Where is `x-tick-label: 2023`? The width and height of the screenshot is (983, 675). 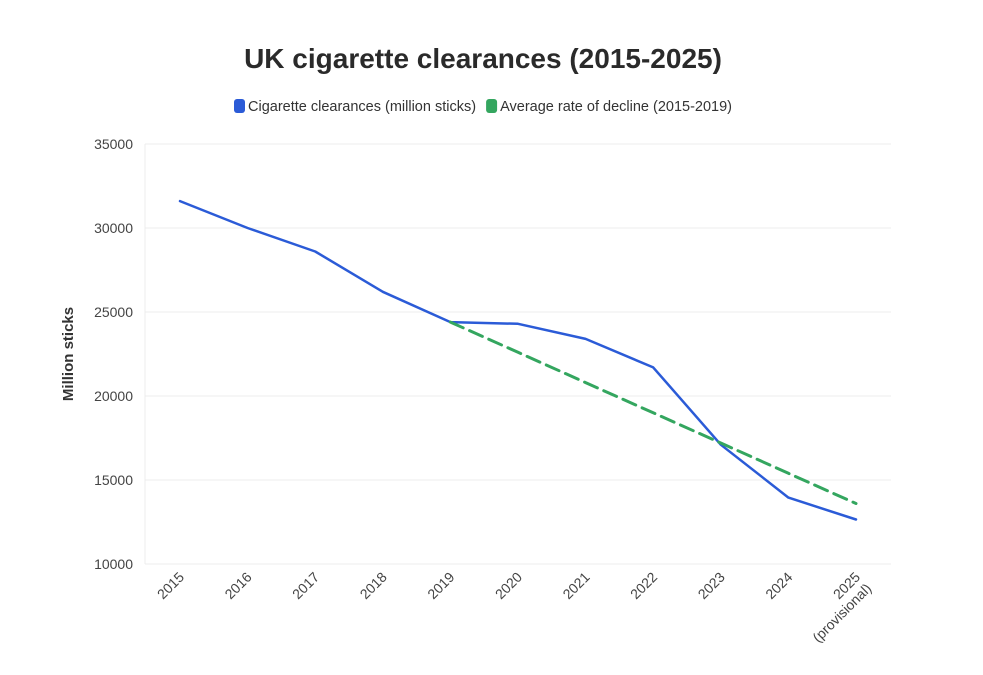
x-tick-label: 2023 is located at coordinates (711, 585).